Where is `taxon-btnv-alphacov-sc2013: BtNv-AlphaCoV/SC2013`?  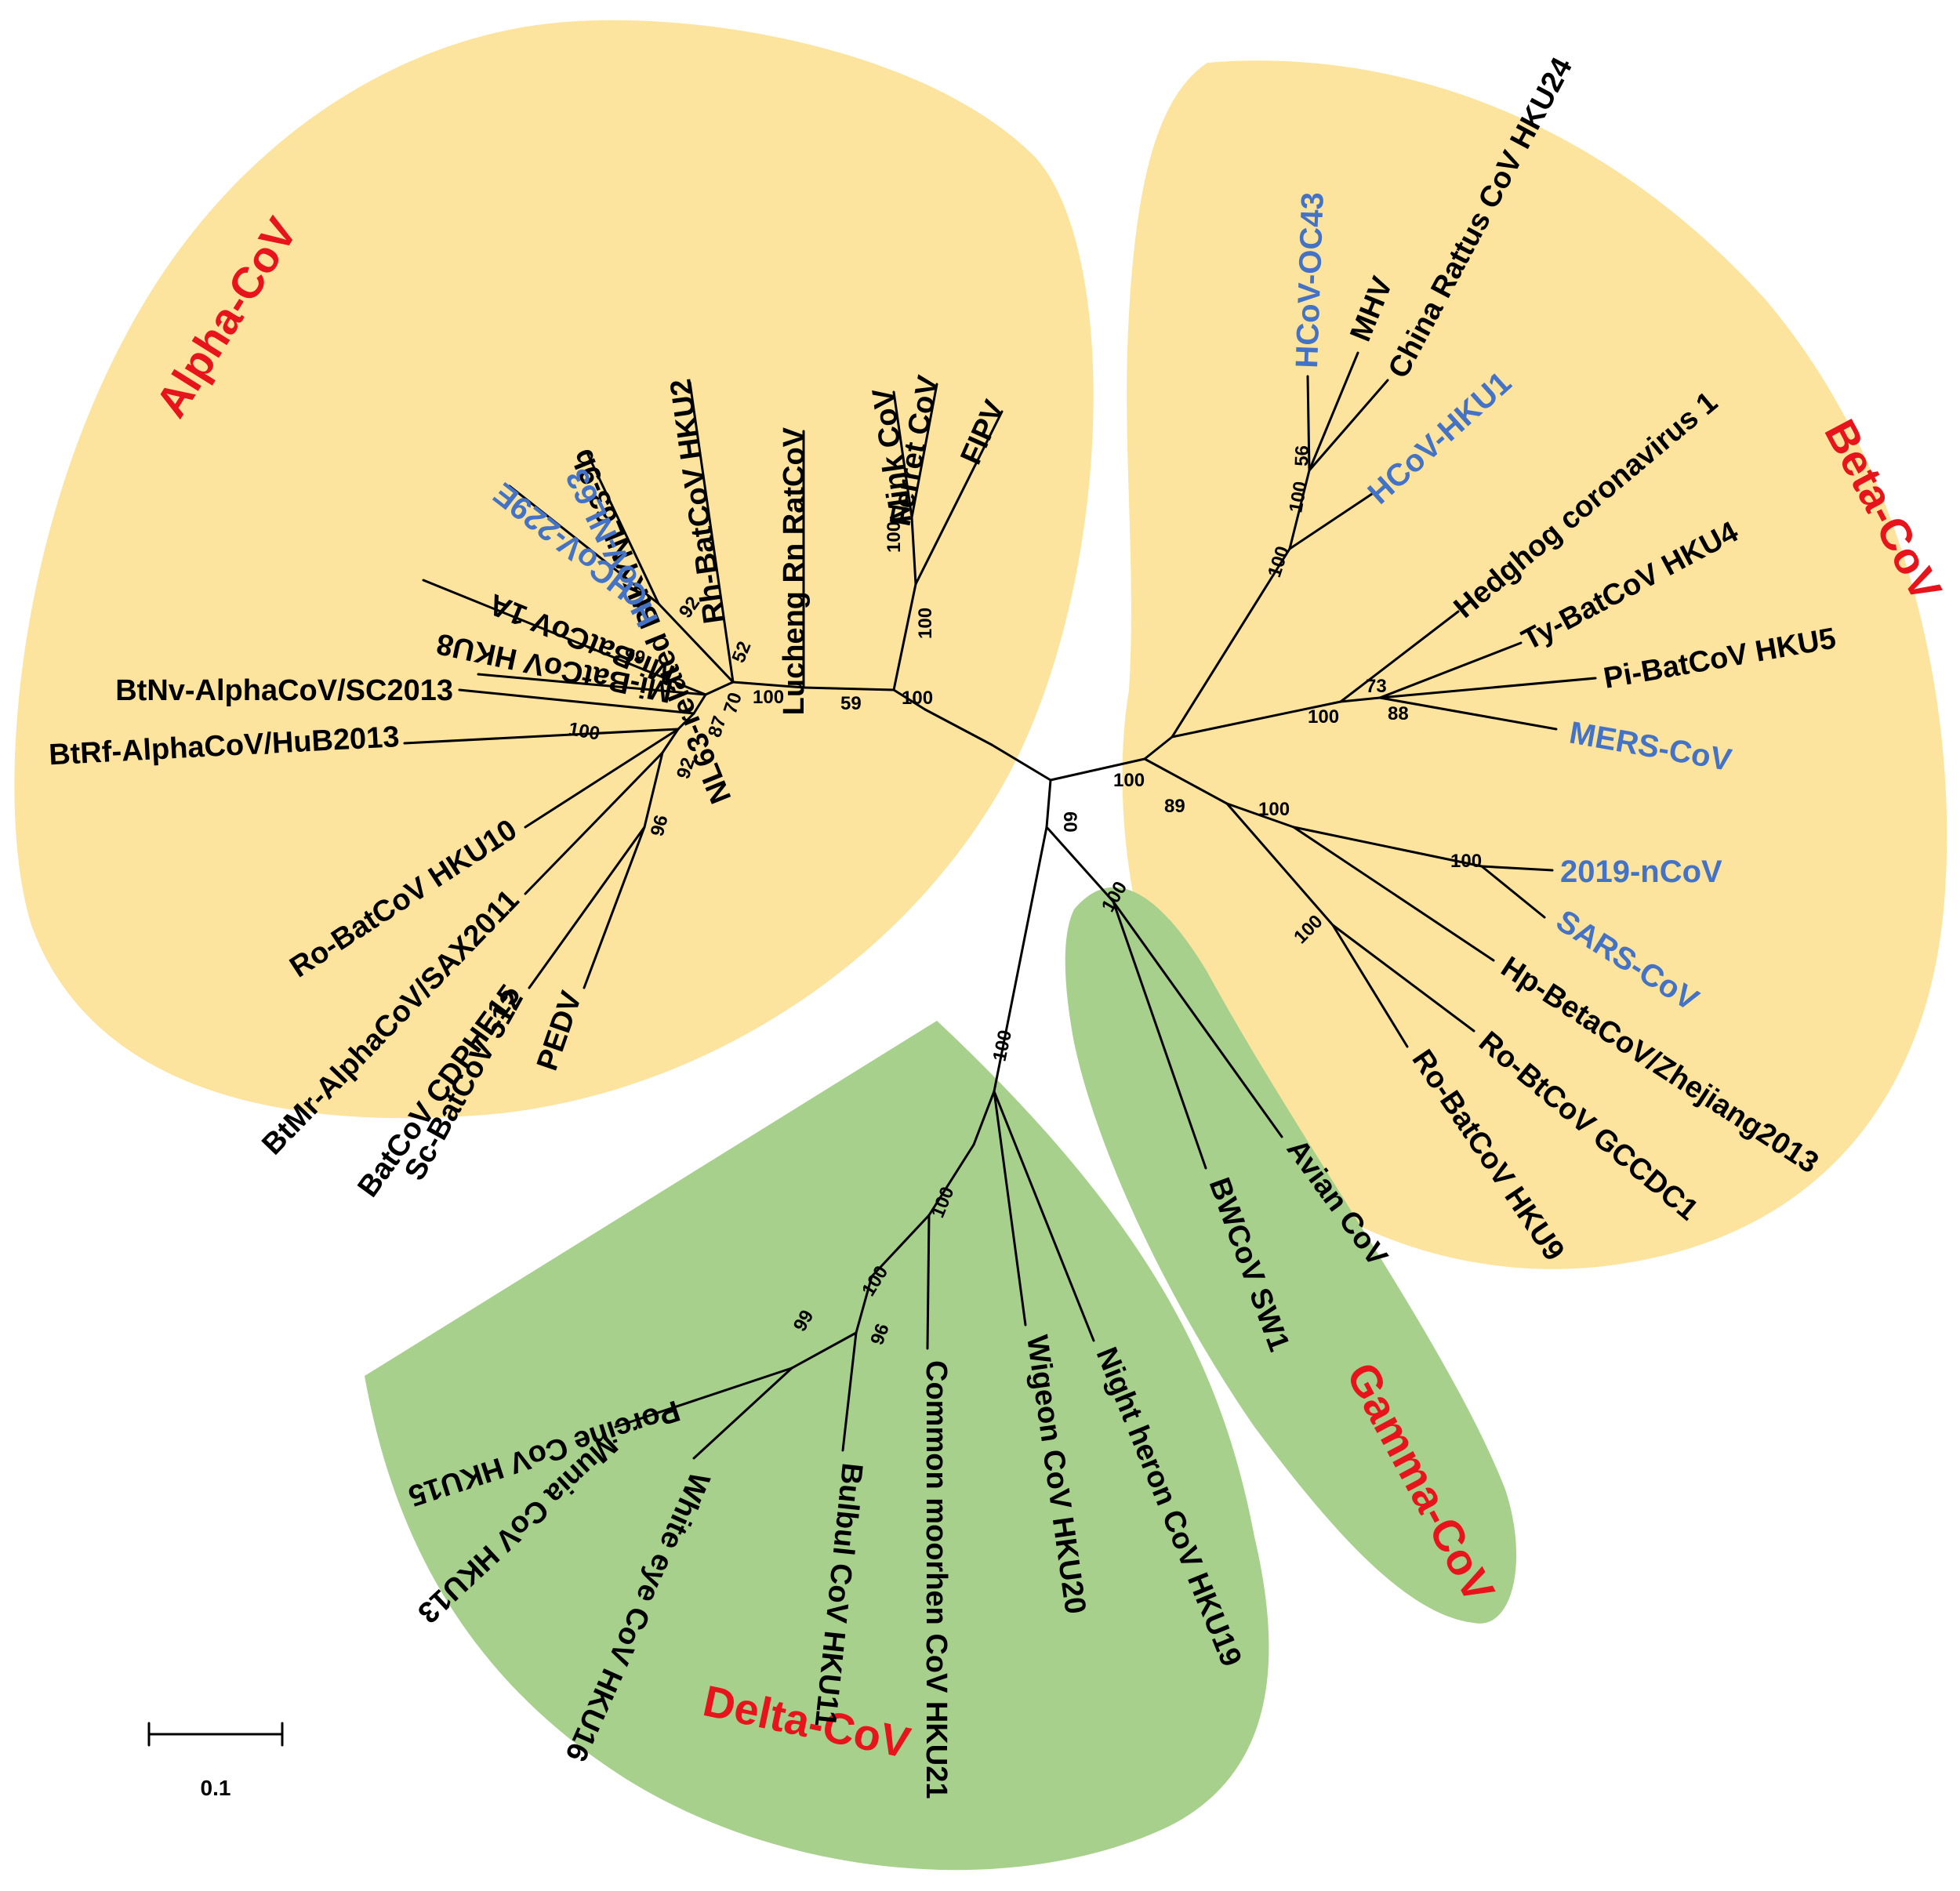
taxon-btnv-alphacov-sc2013: BtNv-AlphaCoV/SC2013 is located at coordinates (284, 690).